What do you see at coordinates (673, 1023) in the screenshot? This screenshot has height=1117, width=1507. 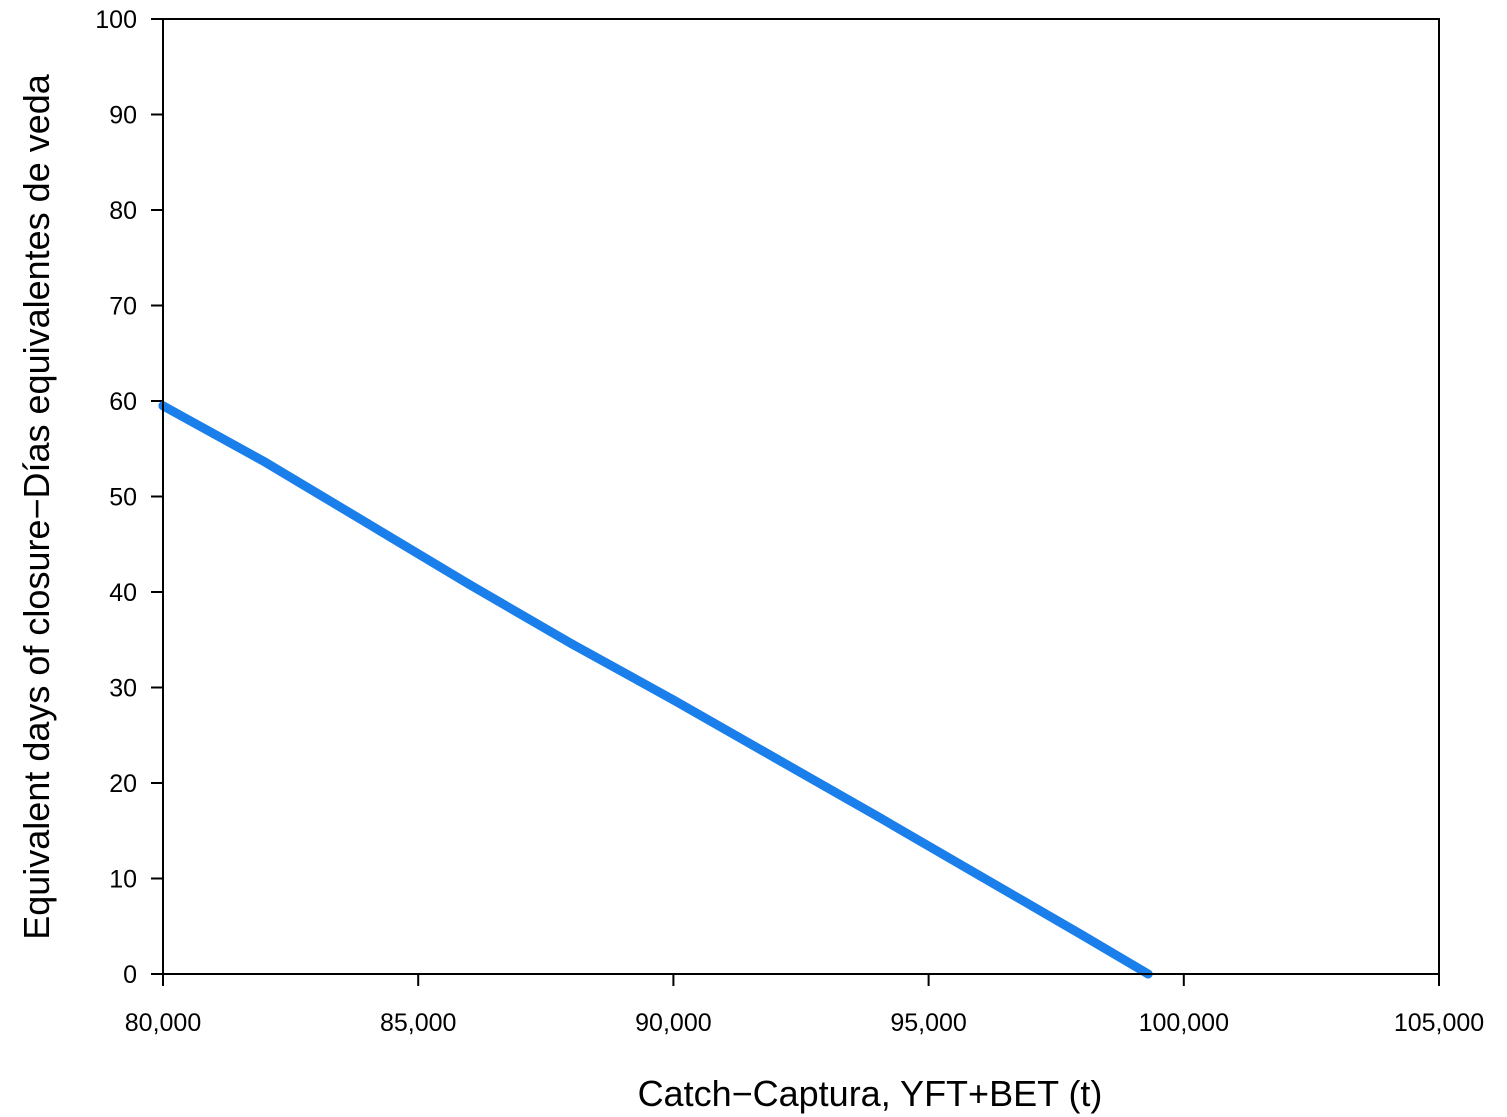 I see `x-tick-label: 90,000` at bounding box center [673, 1023].